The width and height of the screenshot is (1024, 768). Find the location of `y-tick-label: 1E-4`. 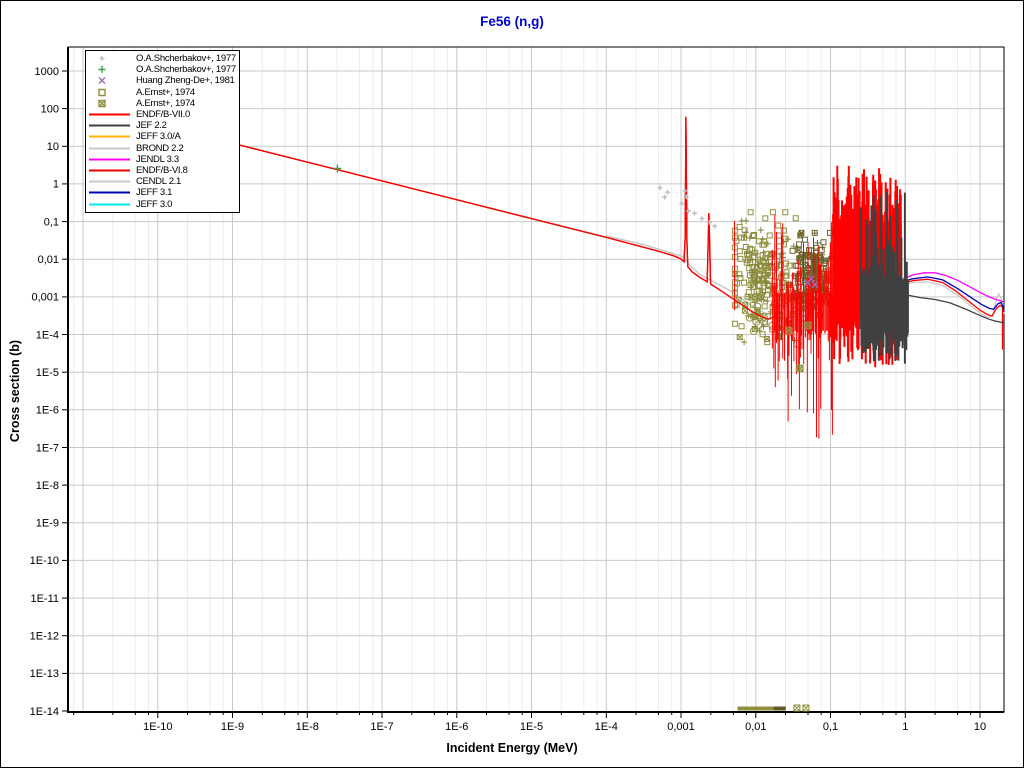

y-tick-label: 1E-4 is located at coordinates (47, 335).